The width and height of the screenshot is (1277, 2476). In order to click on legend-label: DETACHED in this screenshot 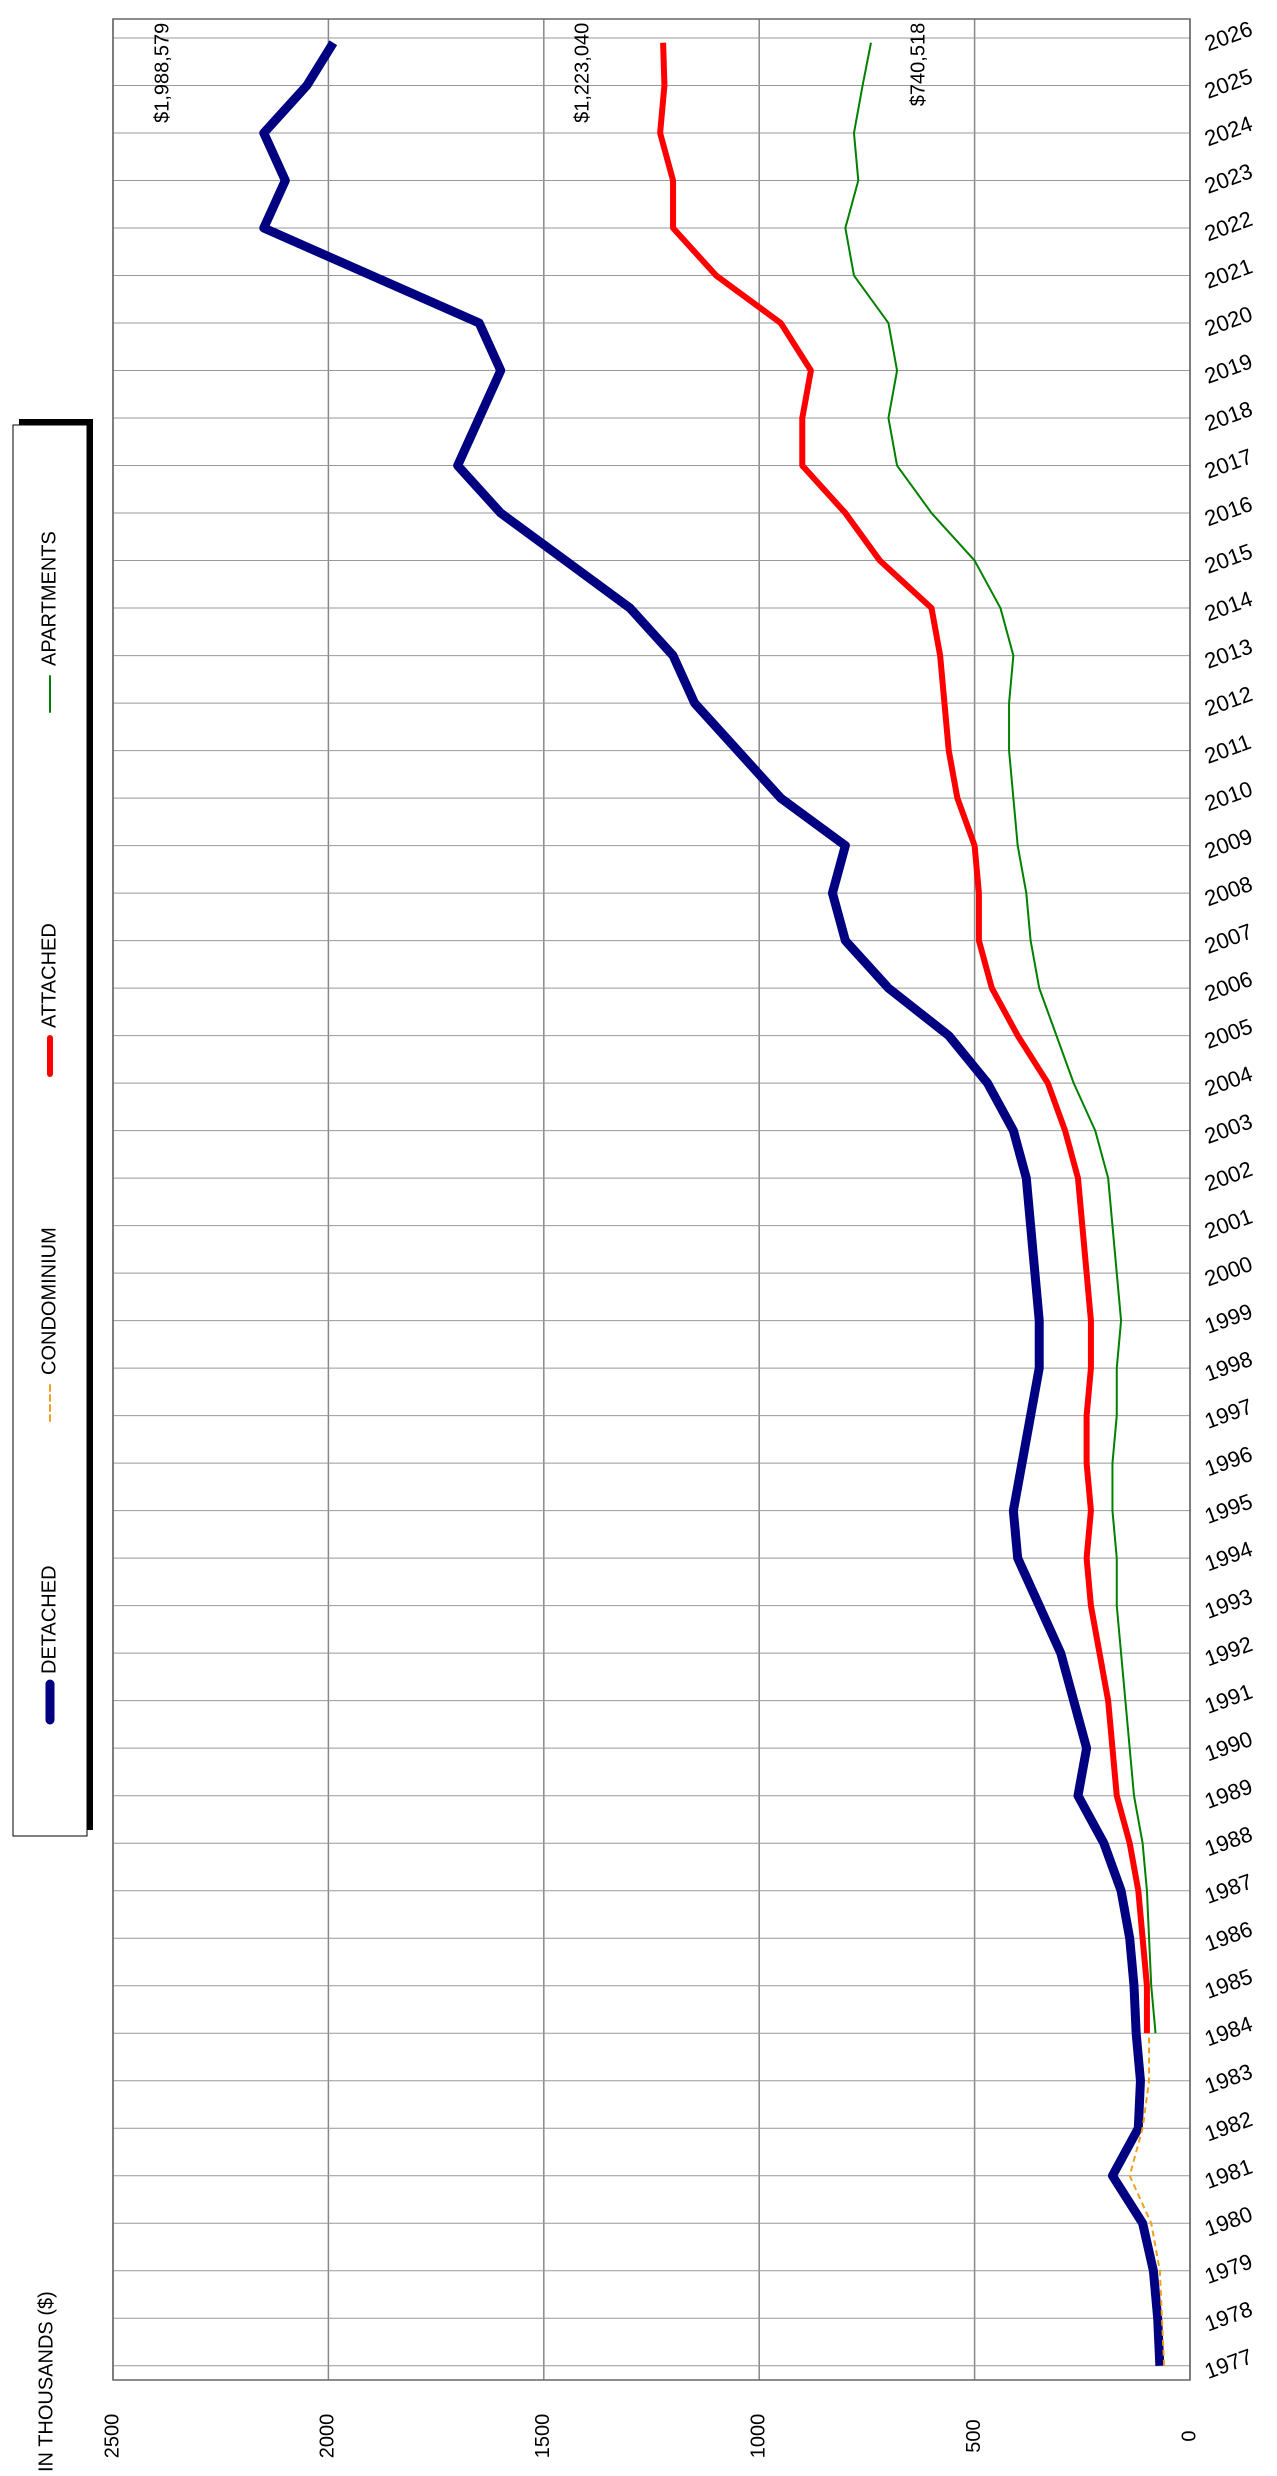, I will do `click(49, 1619)`.